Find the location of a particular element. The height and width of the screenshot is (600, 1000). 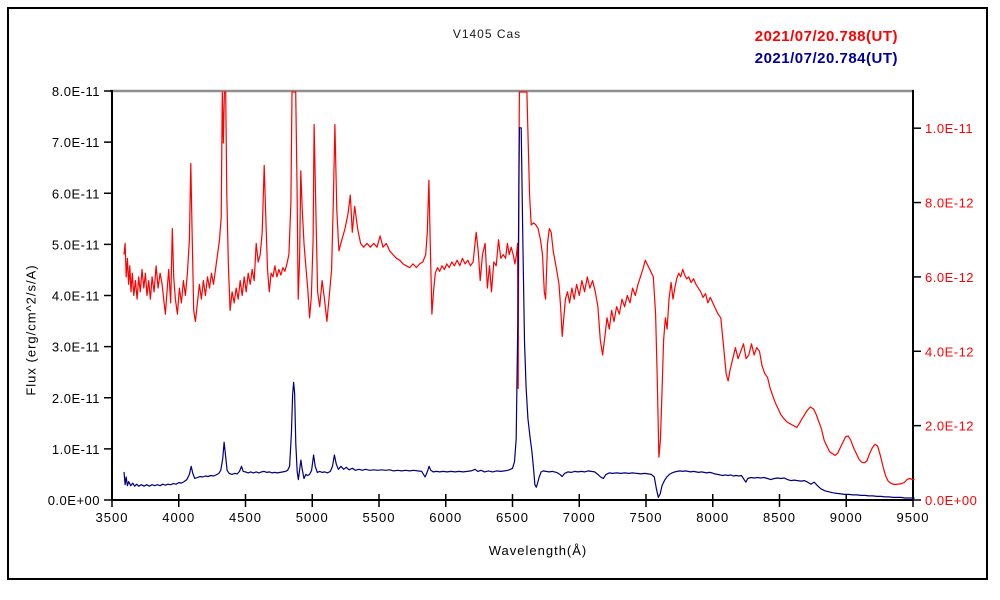

y-axis-left-tick-label: 8.0E-11 is located at coordinates (76, 91).